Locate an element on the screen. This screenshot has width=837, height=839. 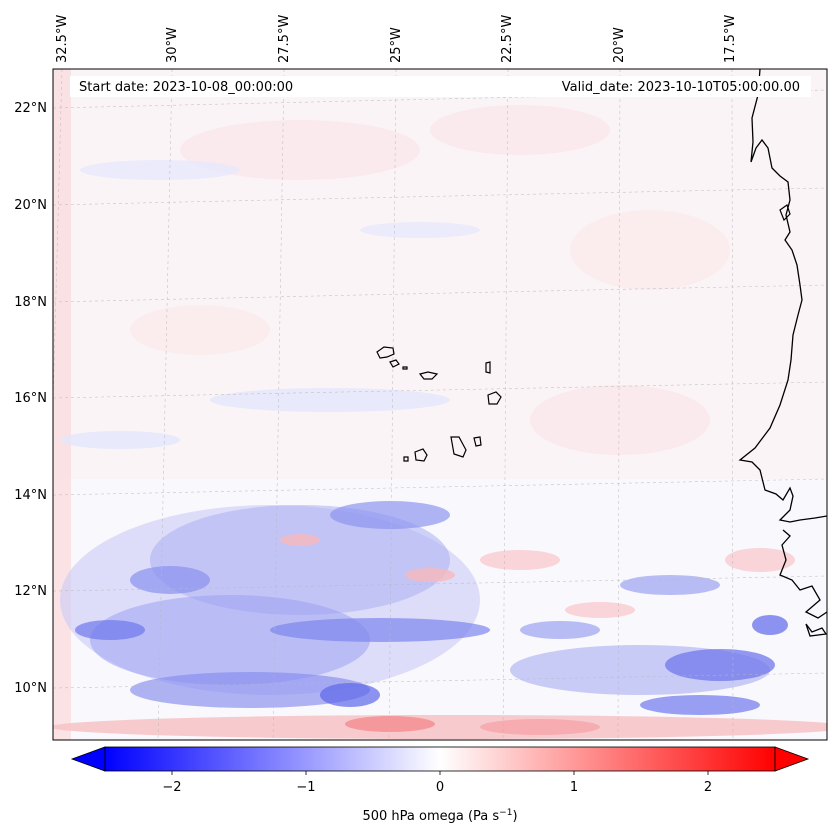
colorbar-tick-label: 0 is located at coordinates (440, 787).